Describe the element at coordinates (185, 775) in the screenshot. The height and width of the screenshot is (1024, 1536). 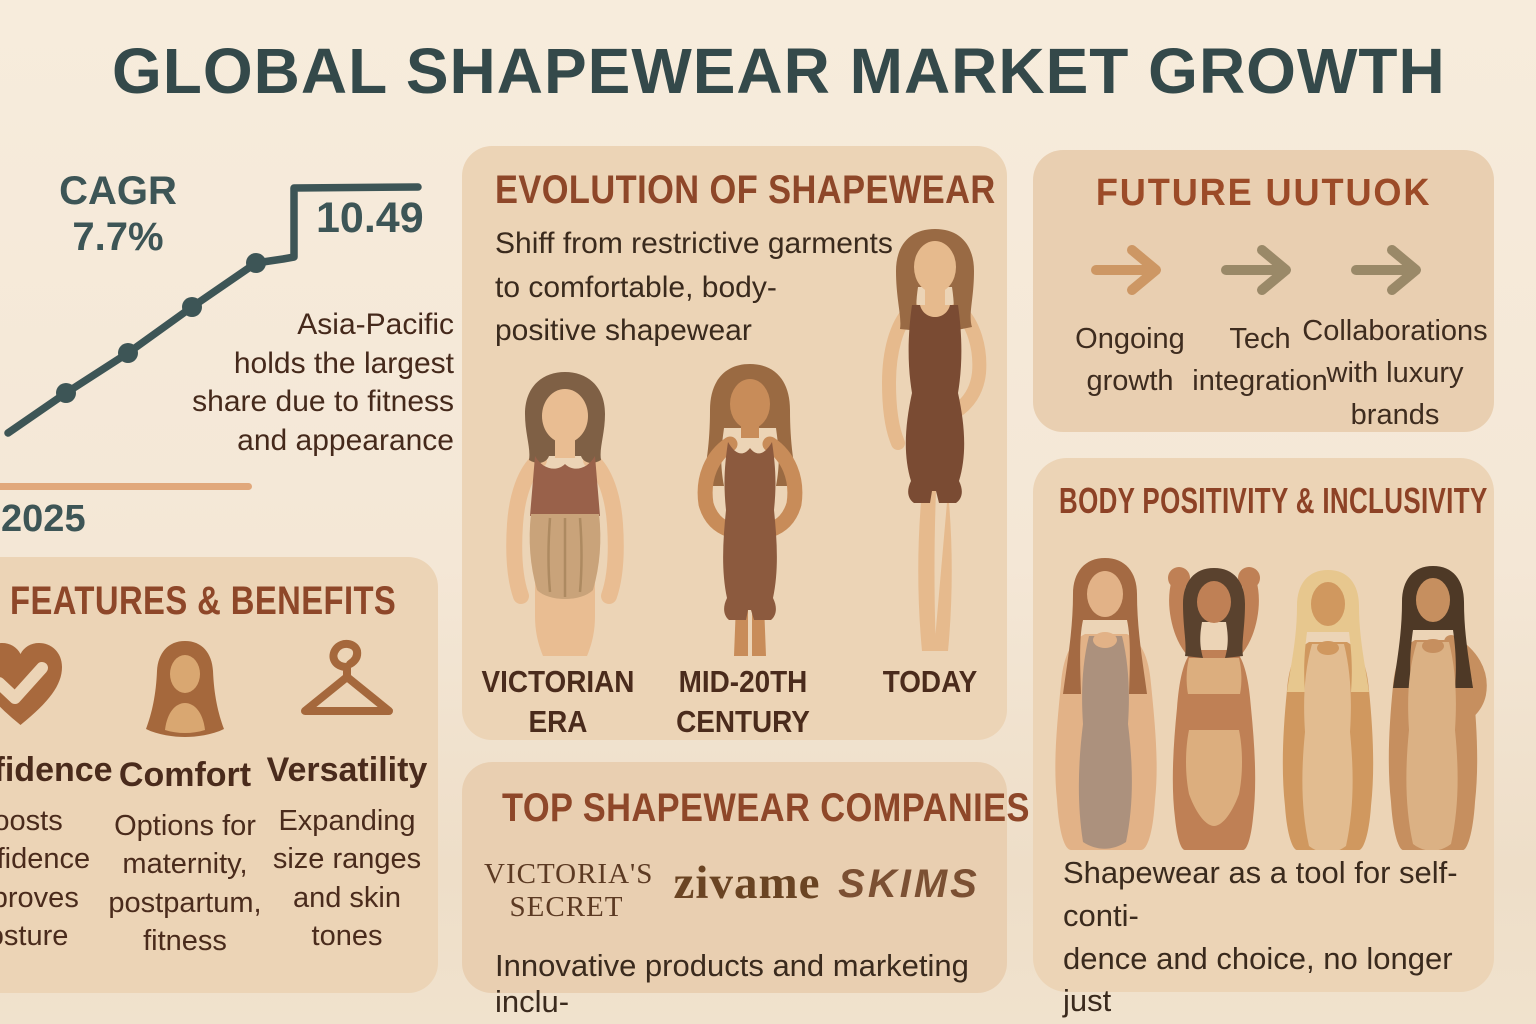
I see `feature-label: Comfort` at that location.